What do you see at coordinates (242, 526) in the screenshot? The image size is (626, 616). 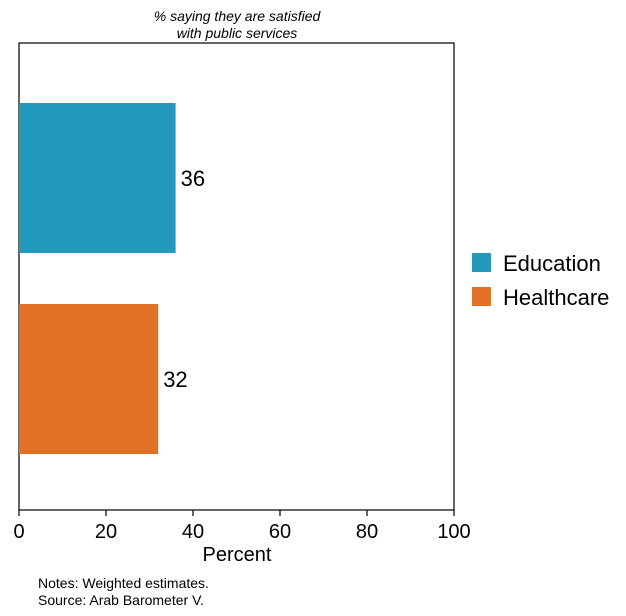 I see `x-axis-ticks: 0 20 40 60 80 100` at bounding box center [242, 526].